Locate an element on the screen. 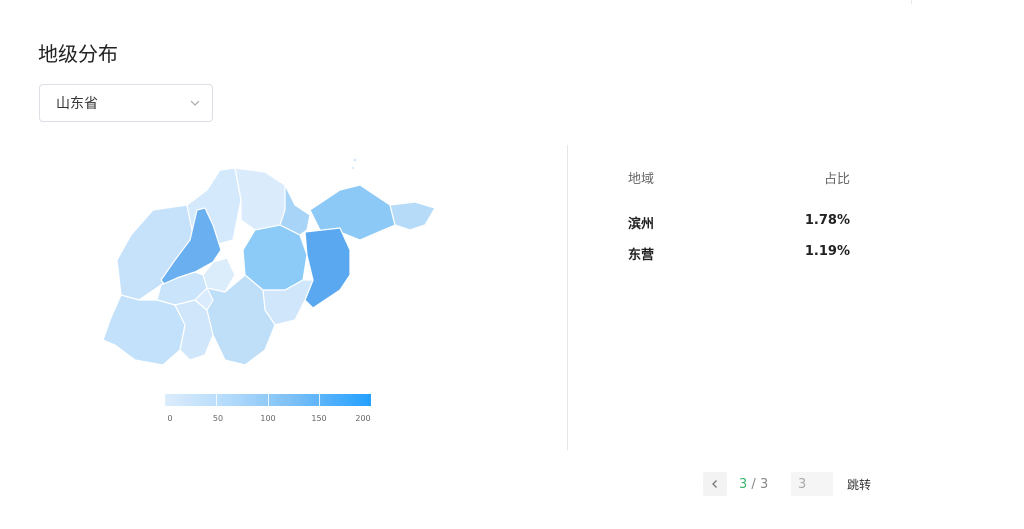  page-indicator: 3 / 3 is located at coordinates (757, 484).